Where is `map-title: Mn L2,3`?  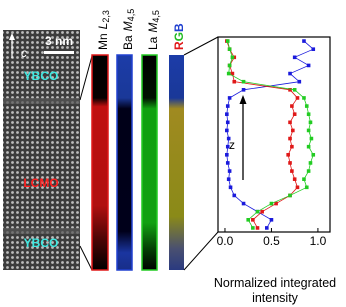
map-title: Mn L2,3 is located at coordinates (103, 30).